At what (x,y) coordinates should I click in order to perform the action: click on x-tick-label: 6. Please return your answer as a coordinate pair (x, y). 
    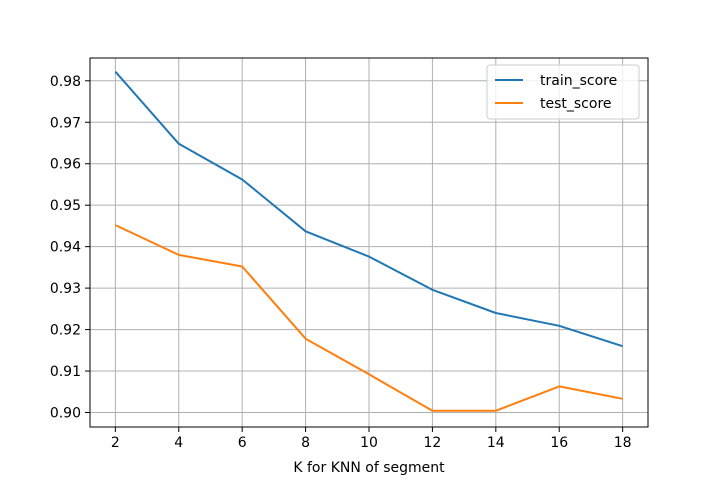
    Looking at the image, I should click on (242, 443).